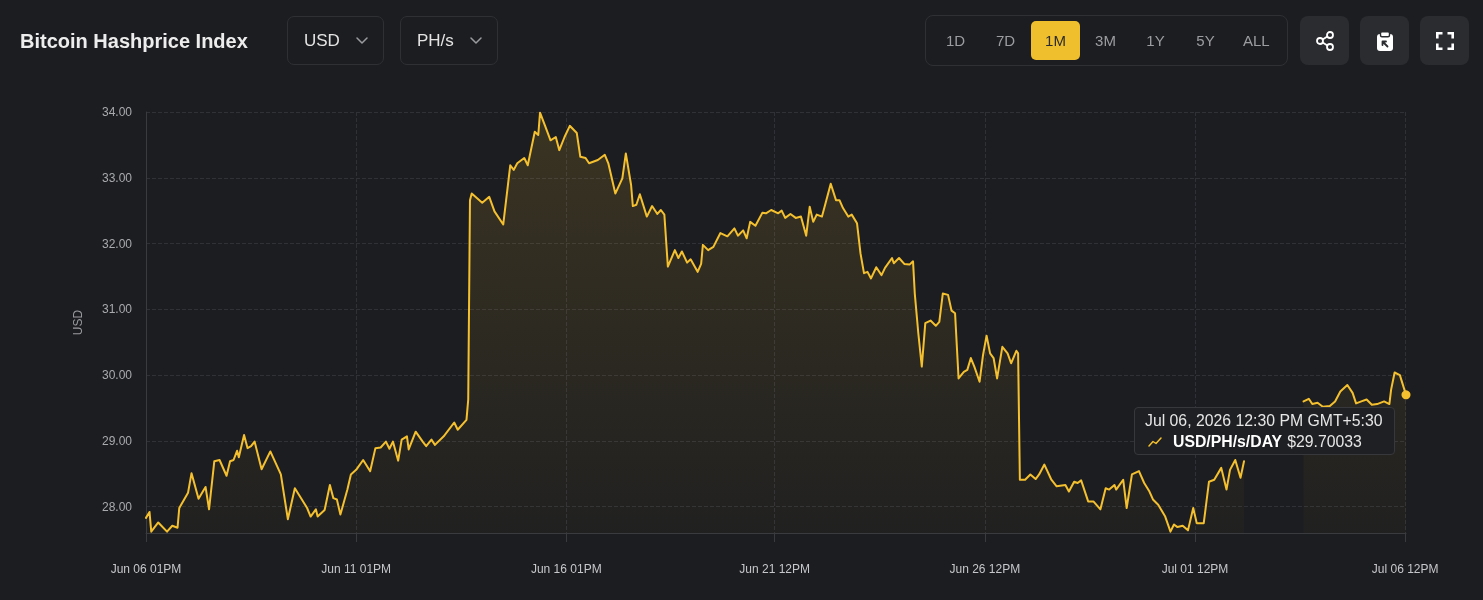 The image size is (1483, 600). I want to click on chart-title: Bitcoin Hashprice Index, so click(134, 41).